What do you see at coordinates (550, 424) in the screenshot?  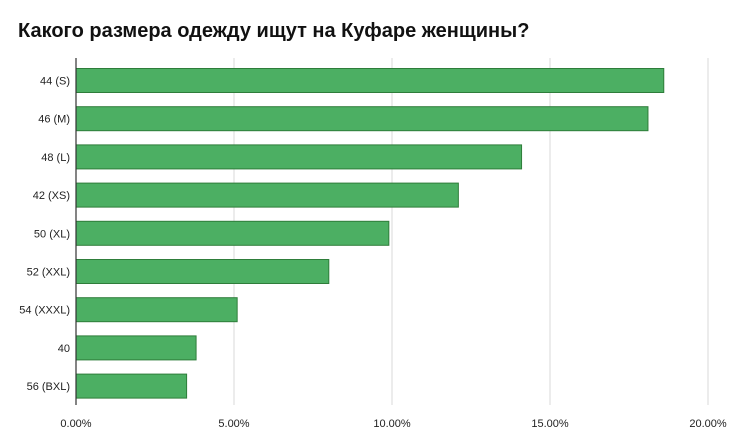 I see `x-tick-label-3: 15.00%` at bounding box center [550, 424].